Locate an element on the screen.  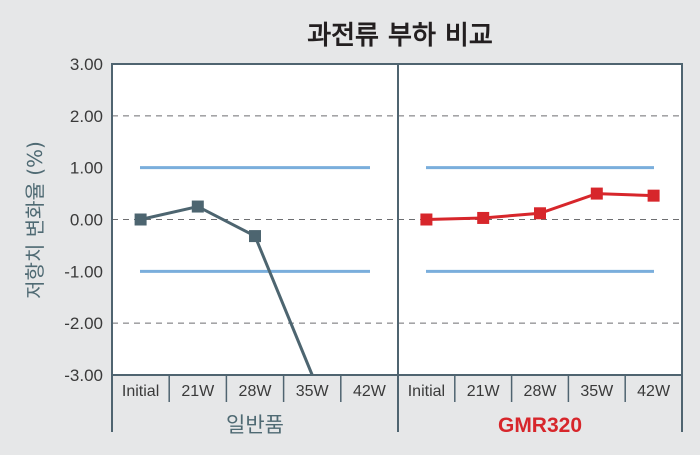
panel-label-gmr320: GMR320 is located at coordinates (540, 425).